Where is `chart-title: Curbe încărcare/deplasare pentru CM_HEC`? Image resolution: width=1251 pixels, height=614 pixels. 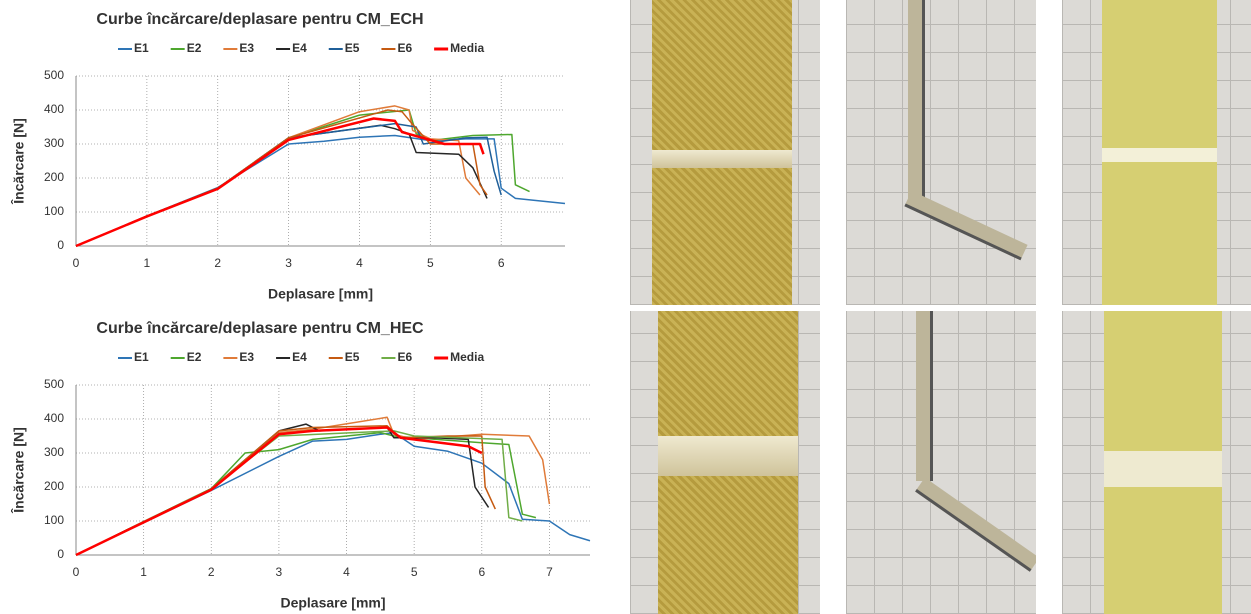
chart-title: Curbe încărcare/deplasare pentru CM_HEC is located at coordinates (260, 328).